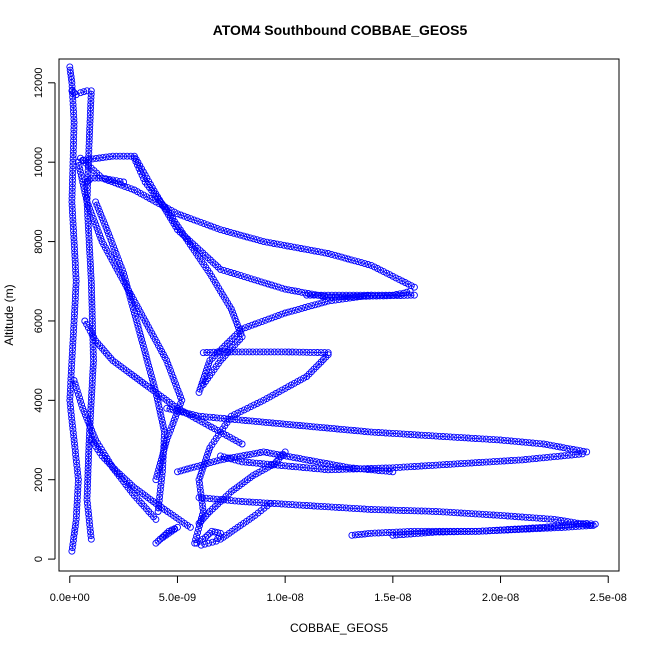 Image resolution: width=650 pixels, height=650 pixels. Describe the element at coordinates (39, 241) in the screenshot. I see `y-tick-label: 8000` at that location.